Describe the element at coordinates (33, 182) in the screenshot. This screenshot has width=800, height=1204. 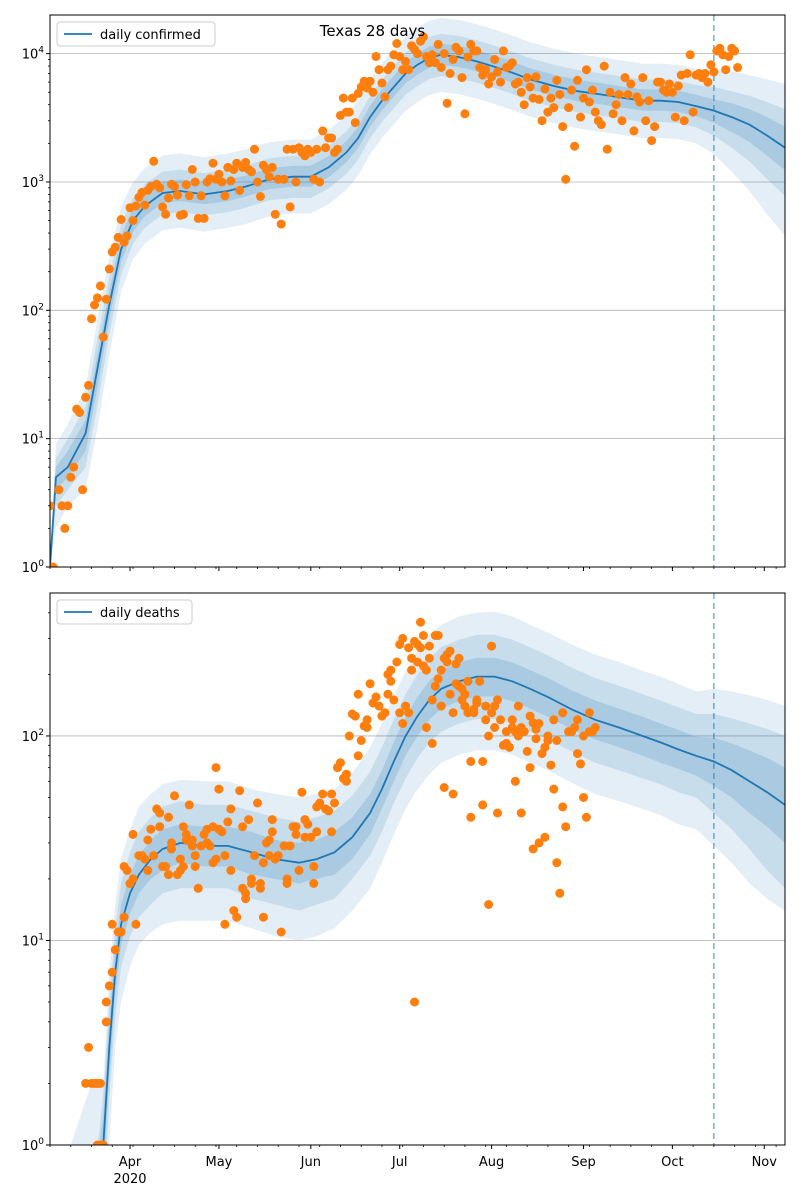
I see `y-tick-label: 103` at that location.